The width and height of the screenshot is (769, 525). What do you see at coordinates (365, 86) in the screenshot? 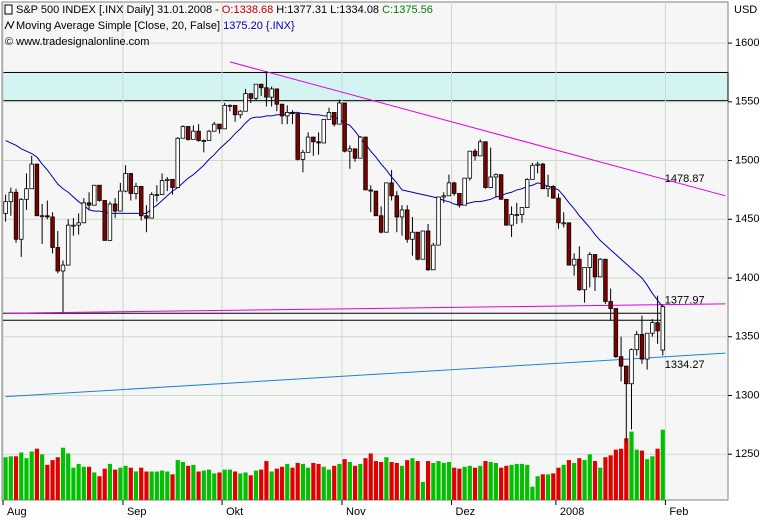
I see `highlight-band` at bounding box center [365, 86].